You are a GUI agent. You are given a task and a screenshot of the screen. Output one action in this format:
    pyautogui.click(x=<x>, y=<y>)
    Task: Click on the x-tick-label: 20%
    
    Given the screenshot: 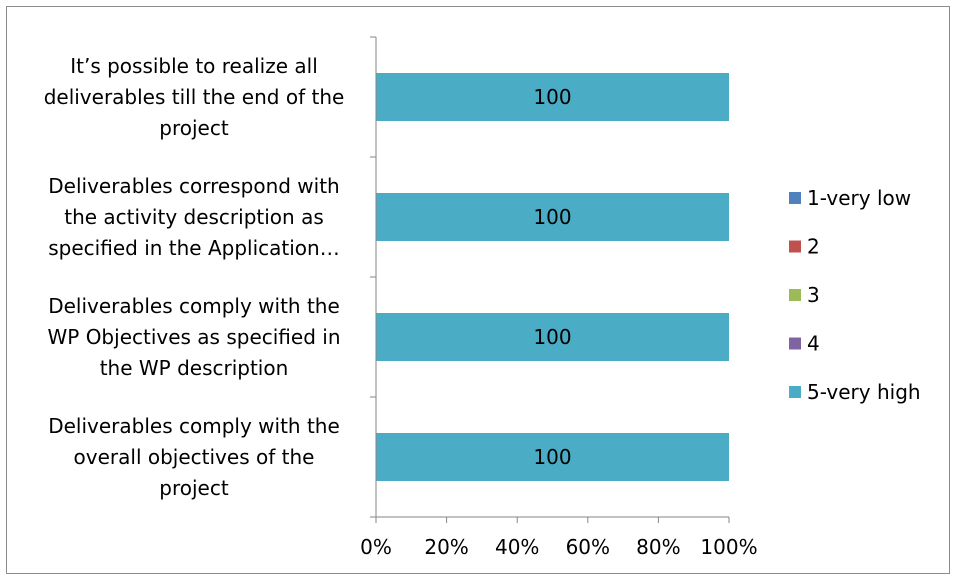 What is the action you would take?
    pyautogui.click(x=446, y=547)
    